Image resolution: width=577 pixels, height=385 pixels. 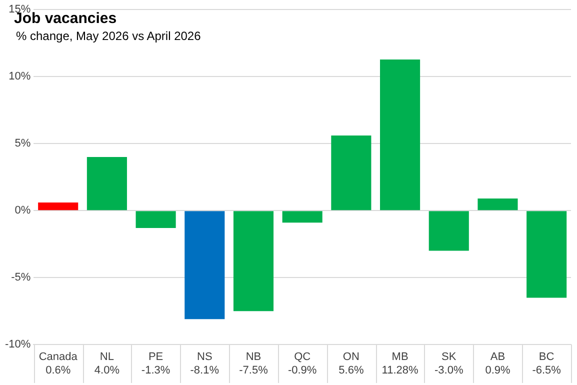 I want to click on data-label: 0.6%, so click(x=58, y=370).